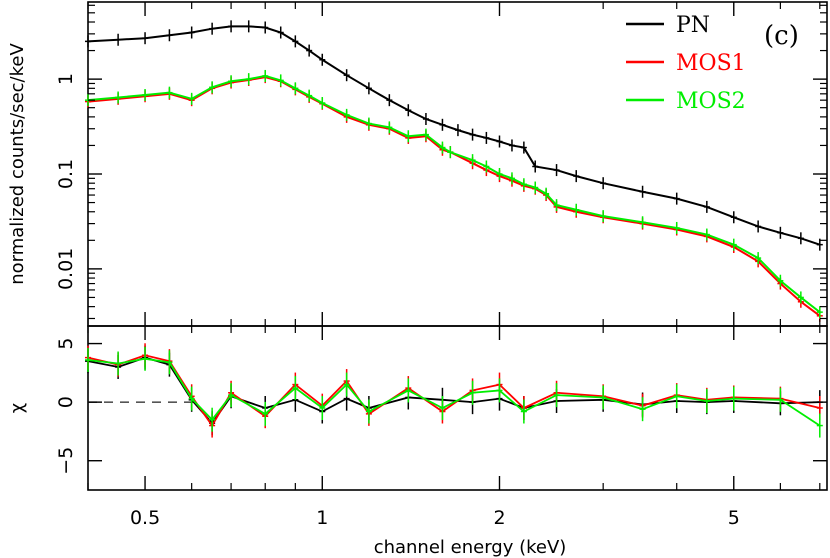 The width and height of the screenshot is (830, 558). I want to click on x-tick-label: 0.5, so click(145, 518).